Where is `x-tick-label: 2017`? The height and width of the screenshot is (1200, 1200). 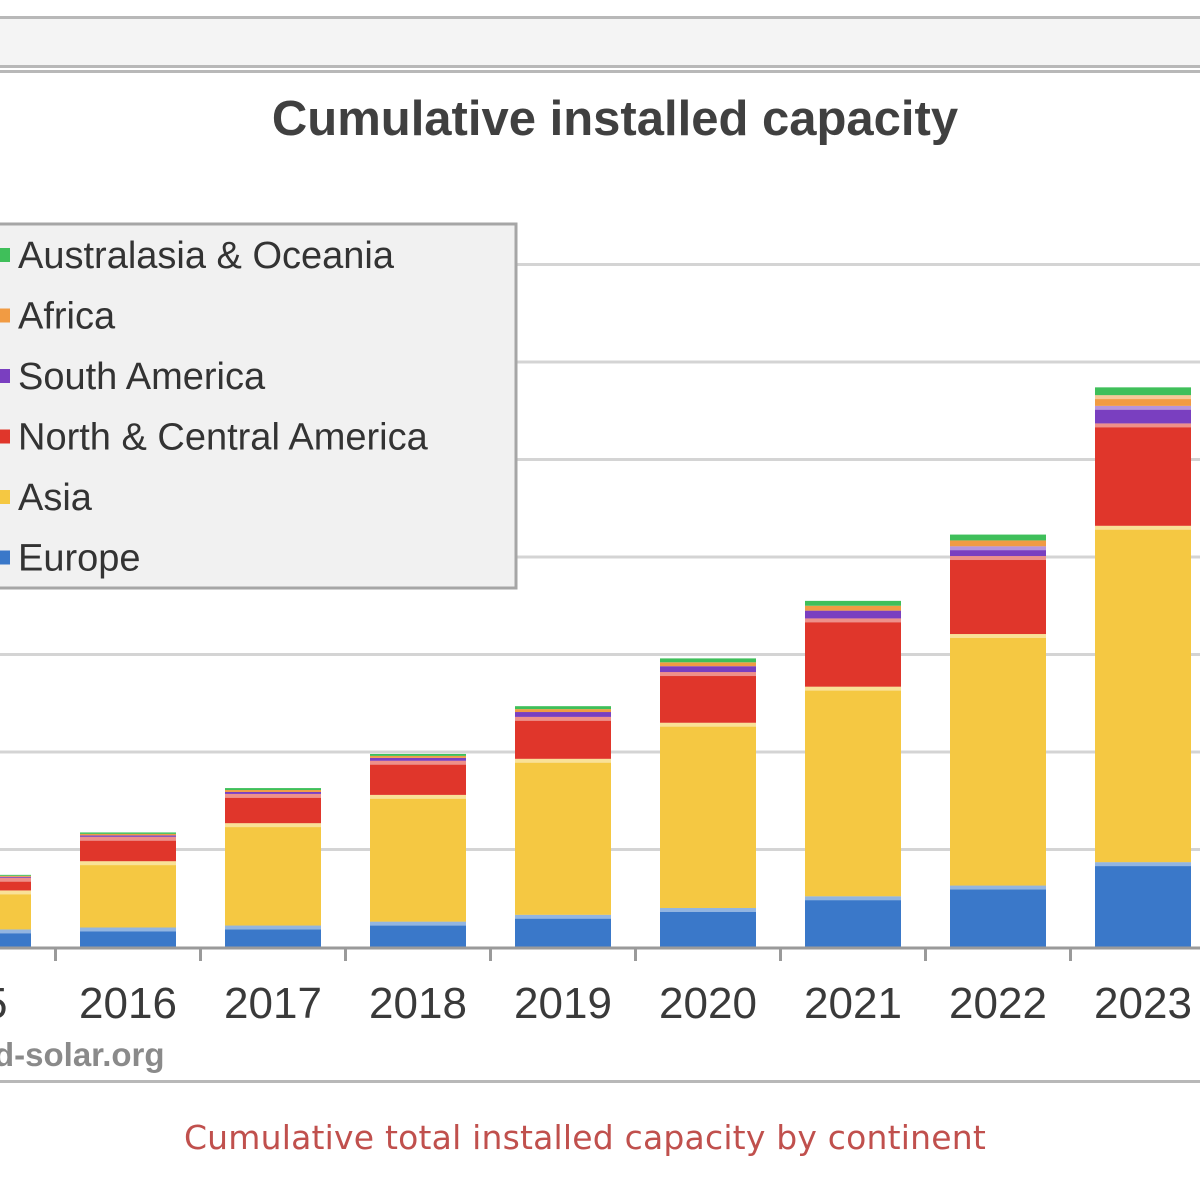
x-tick-label: 2017 is located at coordinates (273, 1003).